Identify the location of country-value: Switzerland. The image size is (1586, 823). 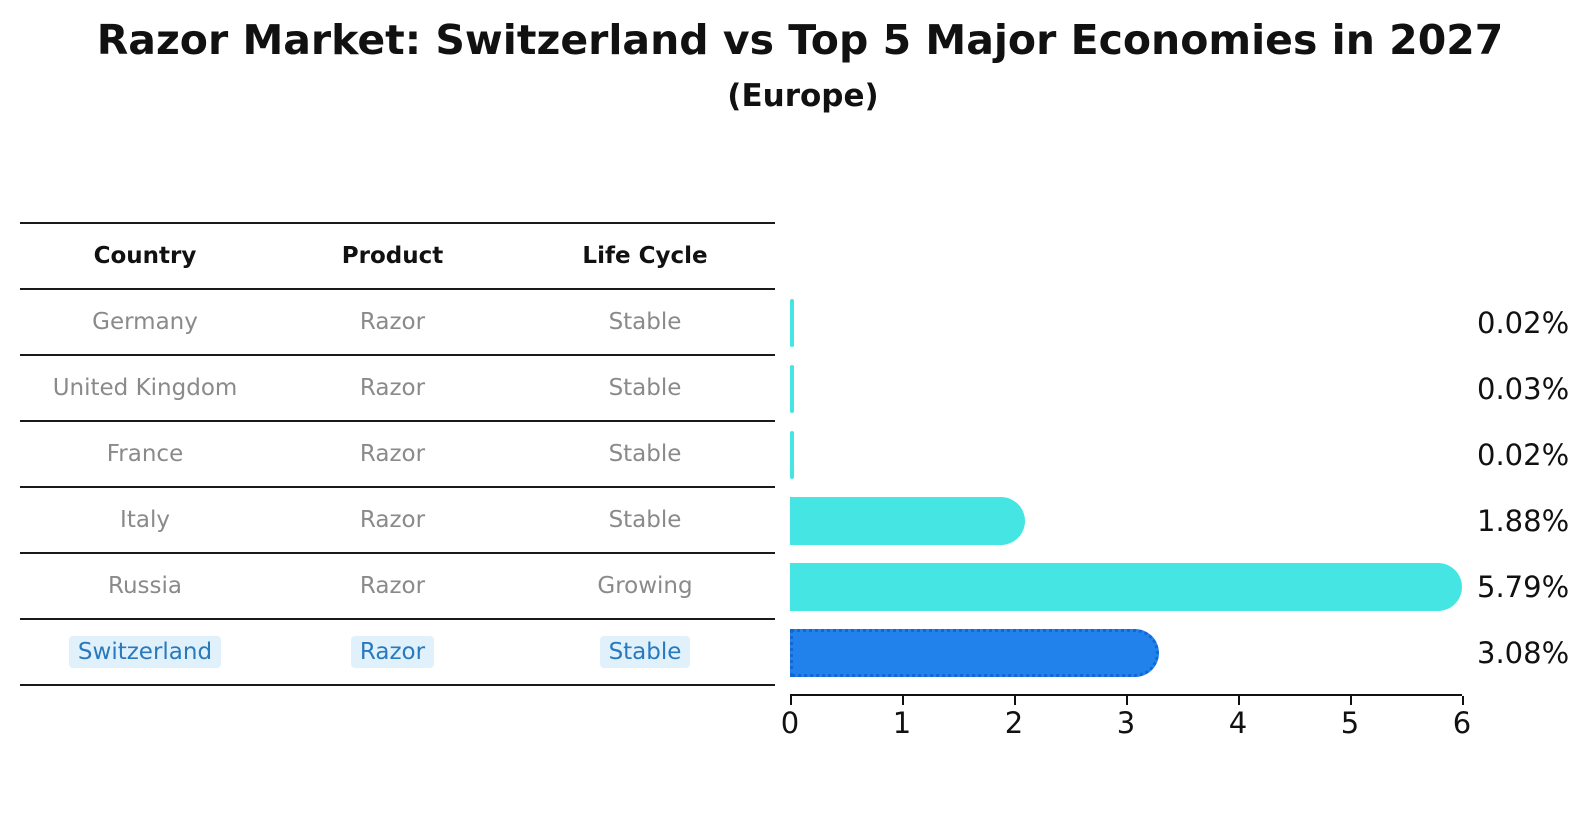
(145, 652).